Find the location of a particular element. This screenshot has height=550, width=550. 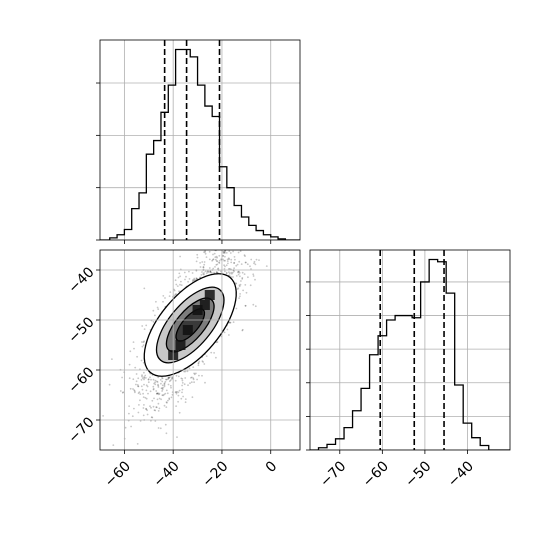

x-tick-label-1: −60 is located at coordinates (376, 474).